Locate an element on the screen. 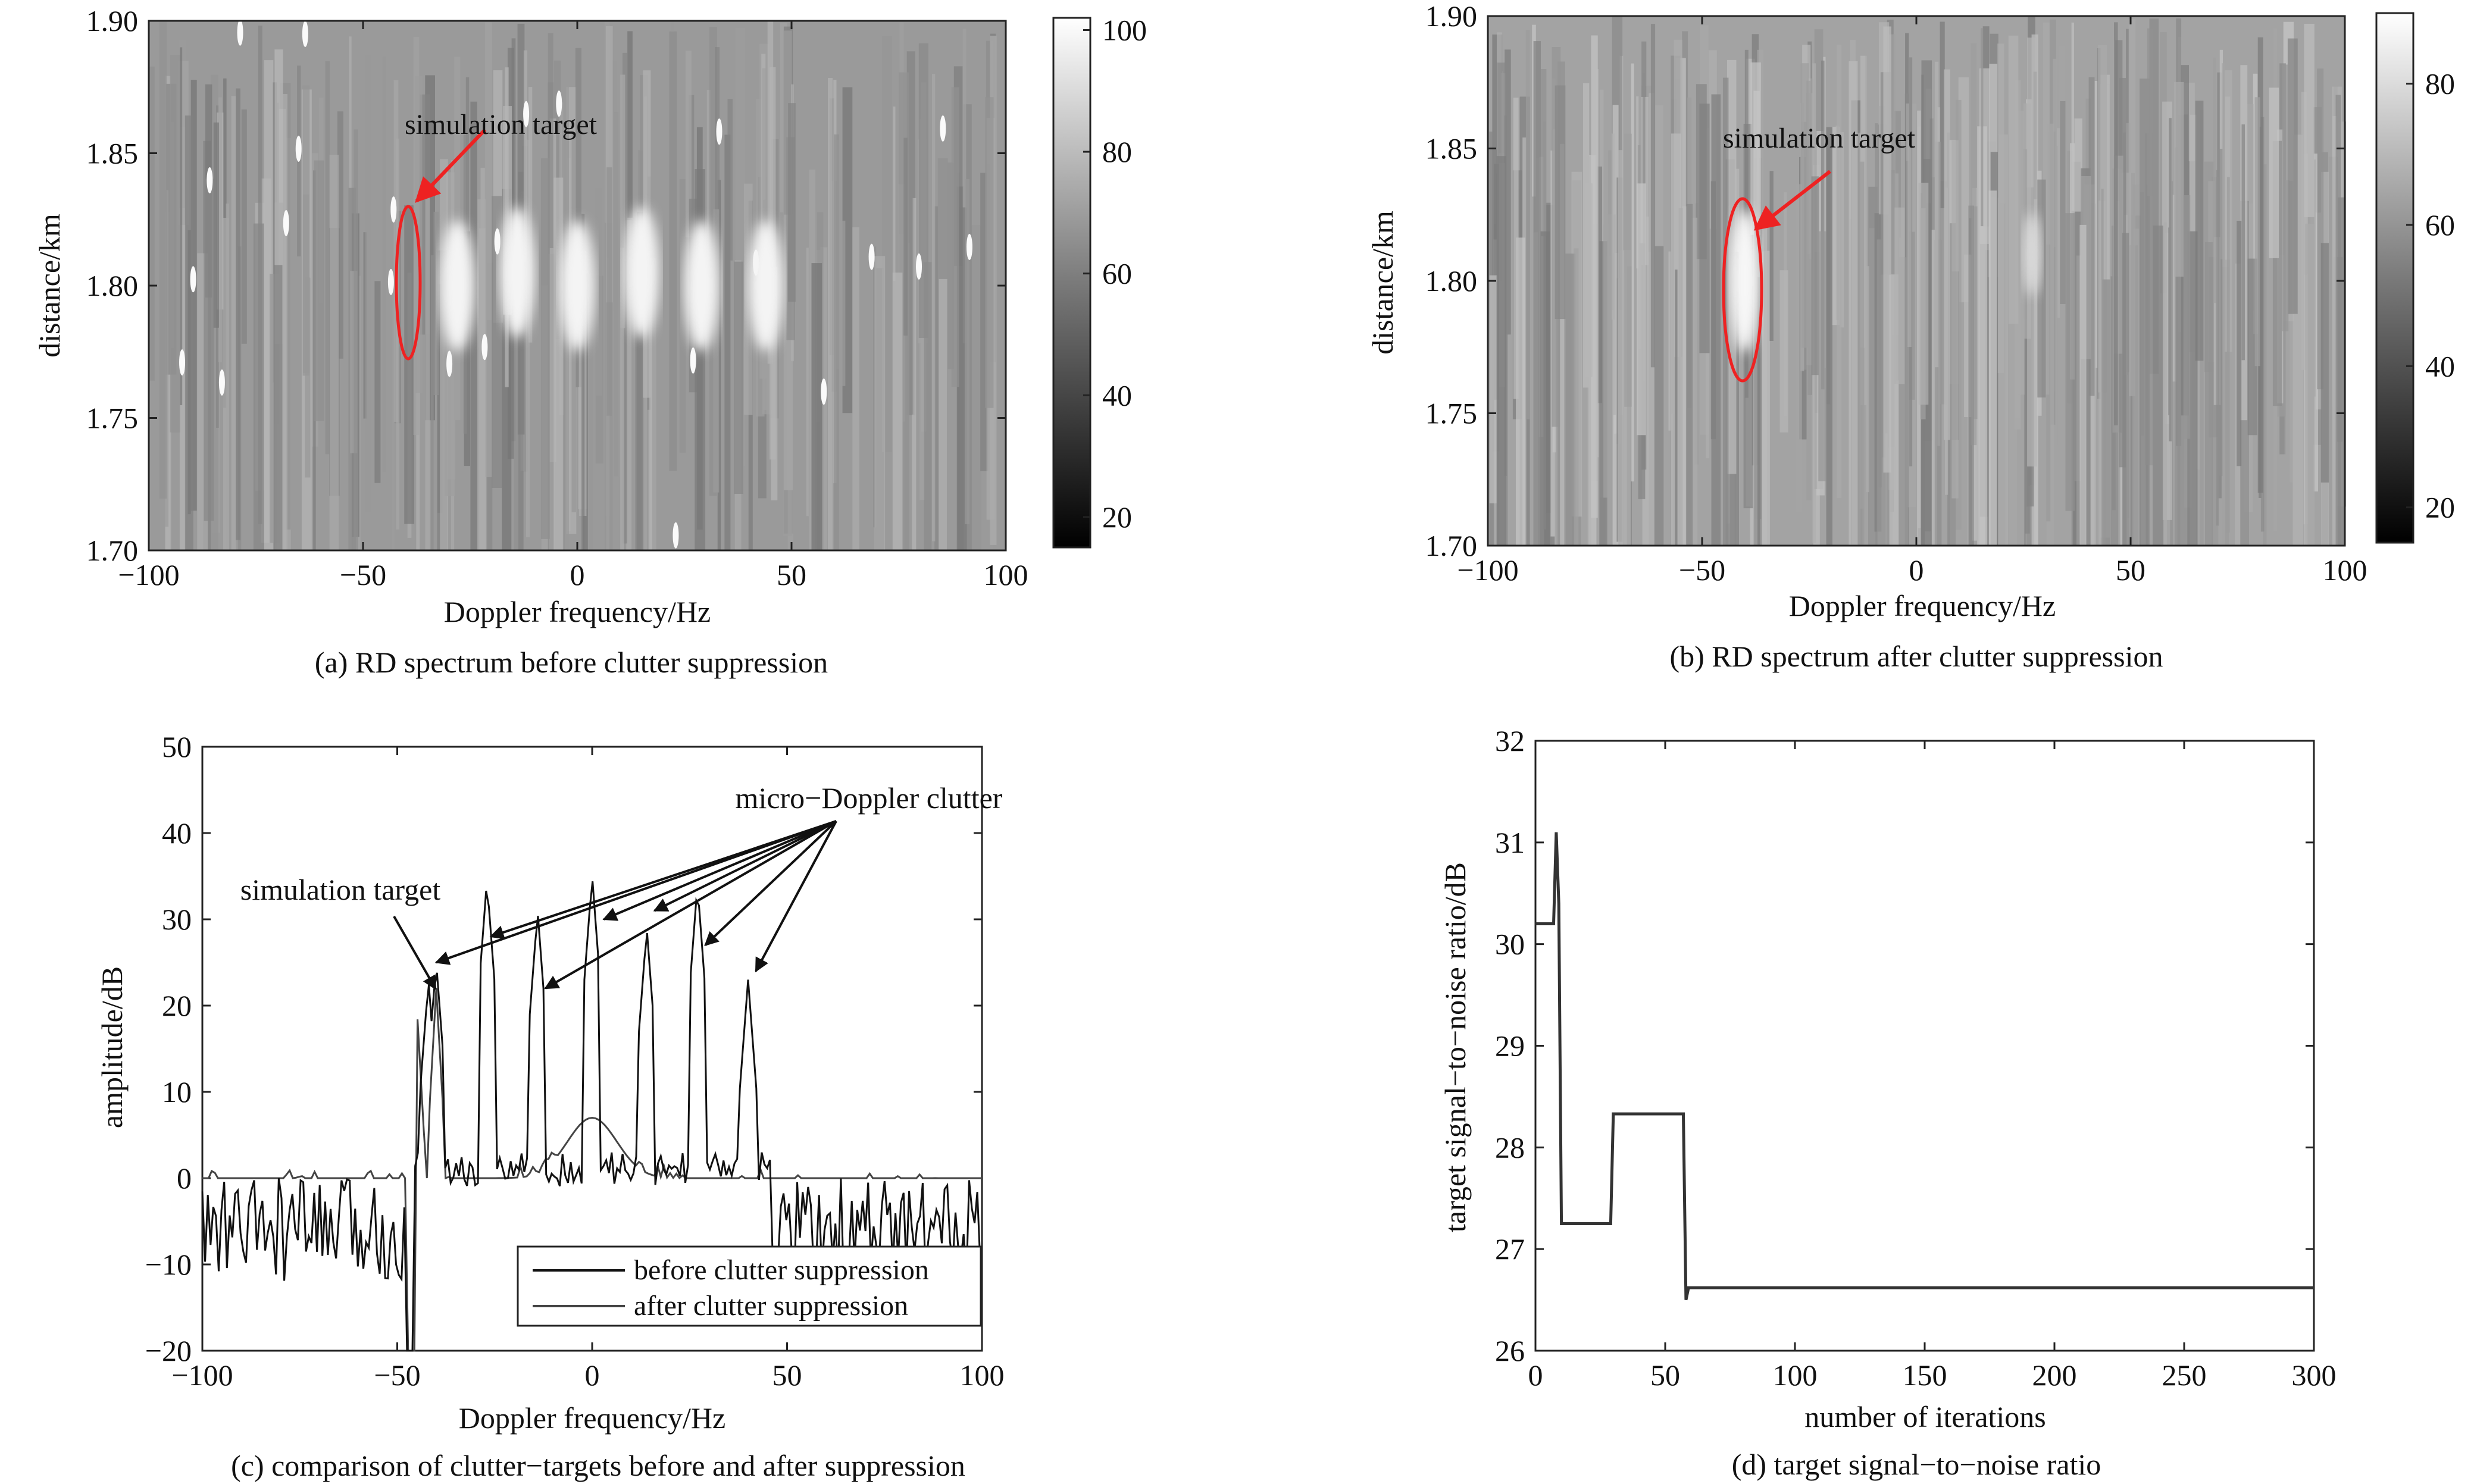 The image size is (2474, 1484). xtick-label: 50 is located at coordinates (787, 1375).